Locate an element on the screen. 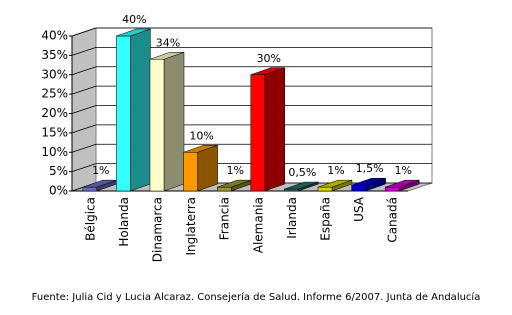 This screenshot has width=512, height=315. y-tick-label: 20% is located at coordinates (54, 113).